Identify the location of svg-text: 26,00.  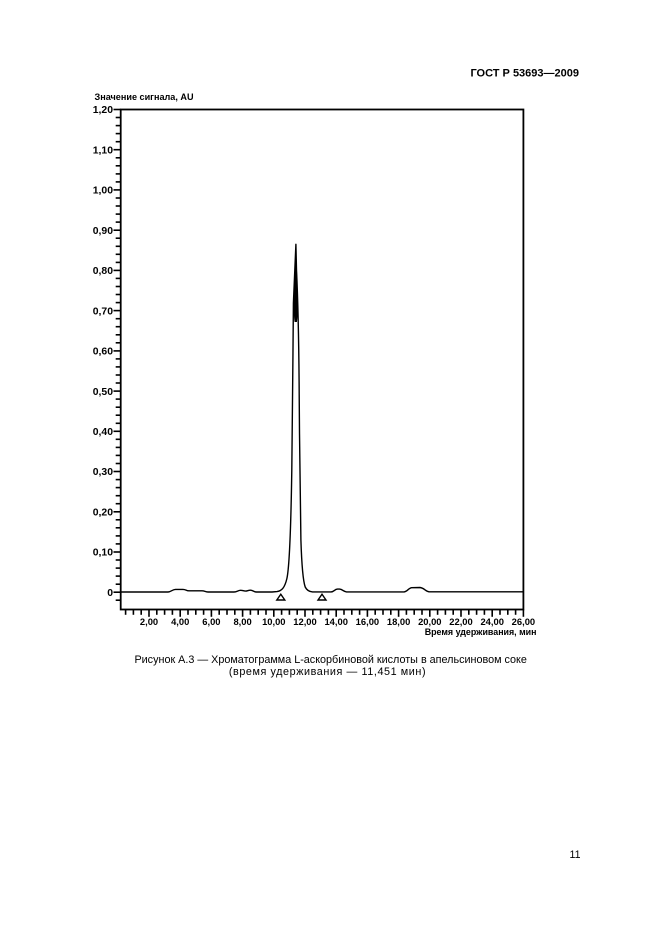
(523, 621).